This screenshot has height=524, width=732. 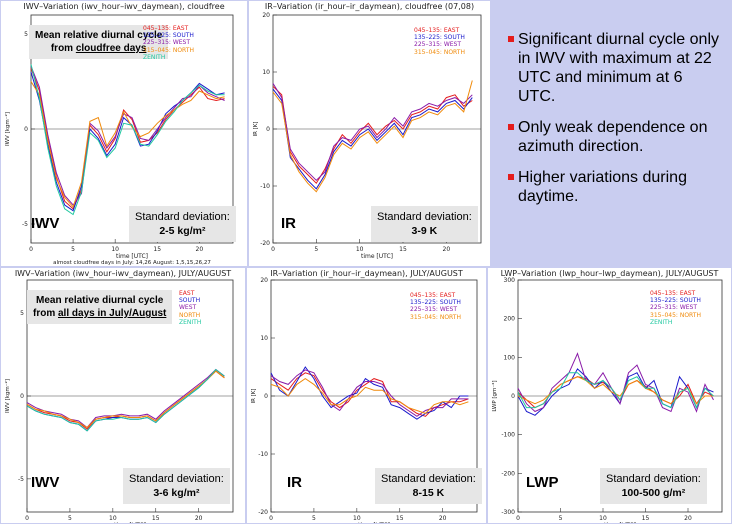 I want to click on legend-west: WEST, so click(x=188, y=308).